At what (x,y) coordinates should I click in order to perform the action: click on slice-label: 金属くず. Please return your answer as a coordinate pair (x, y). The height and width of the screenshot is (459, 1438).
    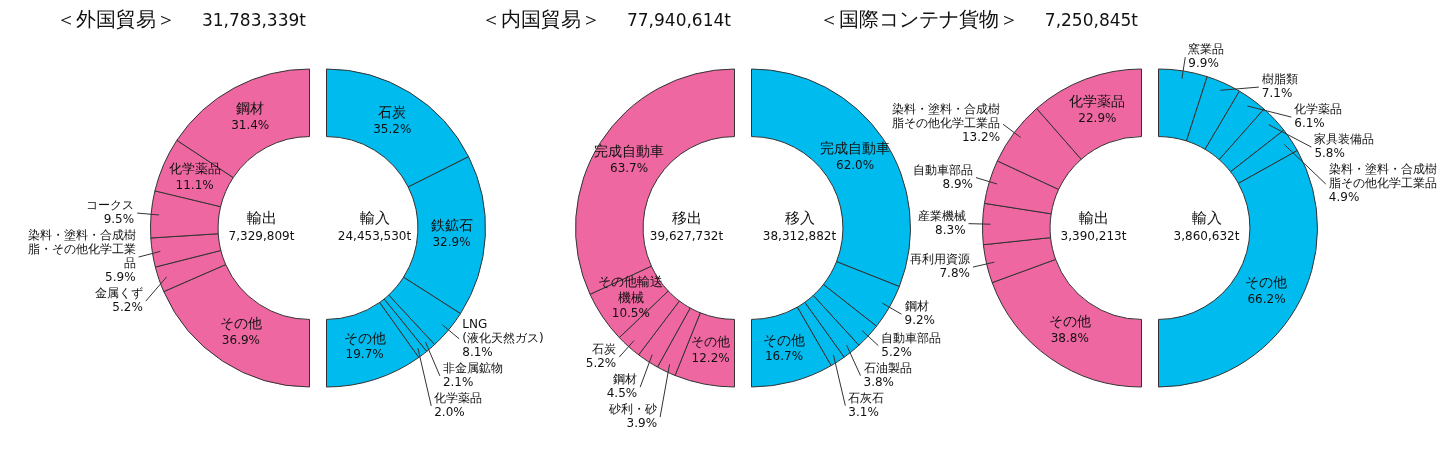
    Looking at the image, I should click on (118, 293).